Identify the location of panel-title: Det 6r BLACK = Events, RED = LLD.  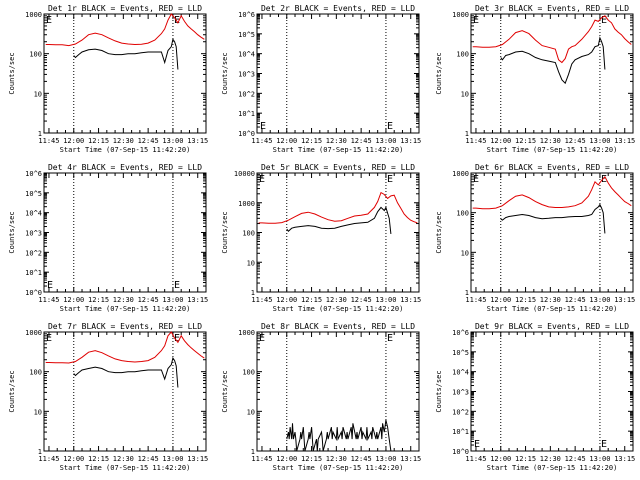
(552, 167).